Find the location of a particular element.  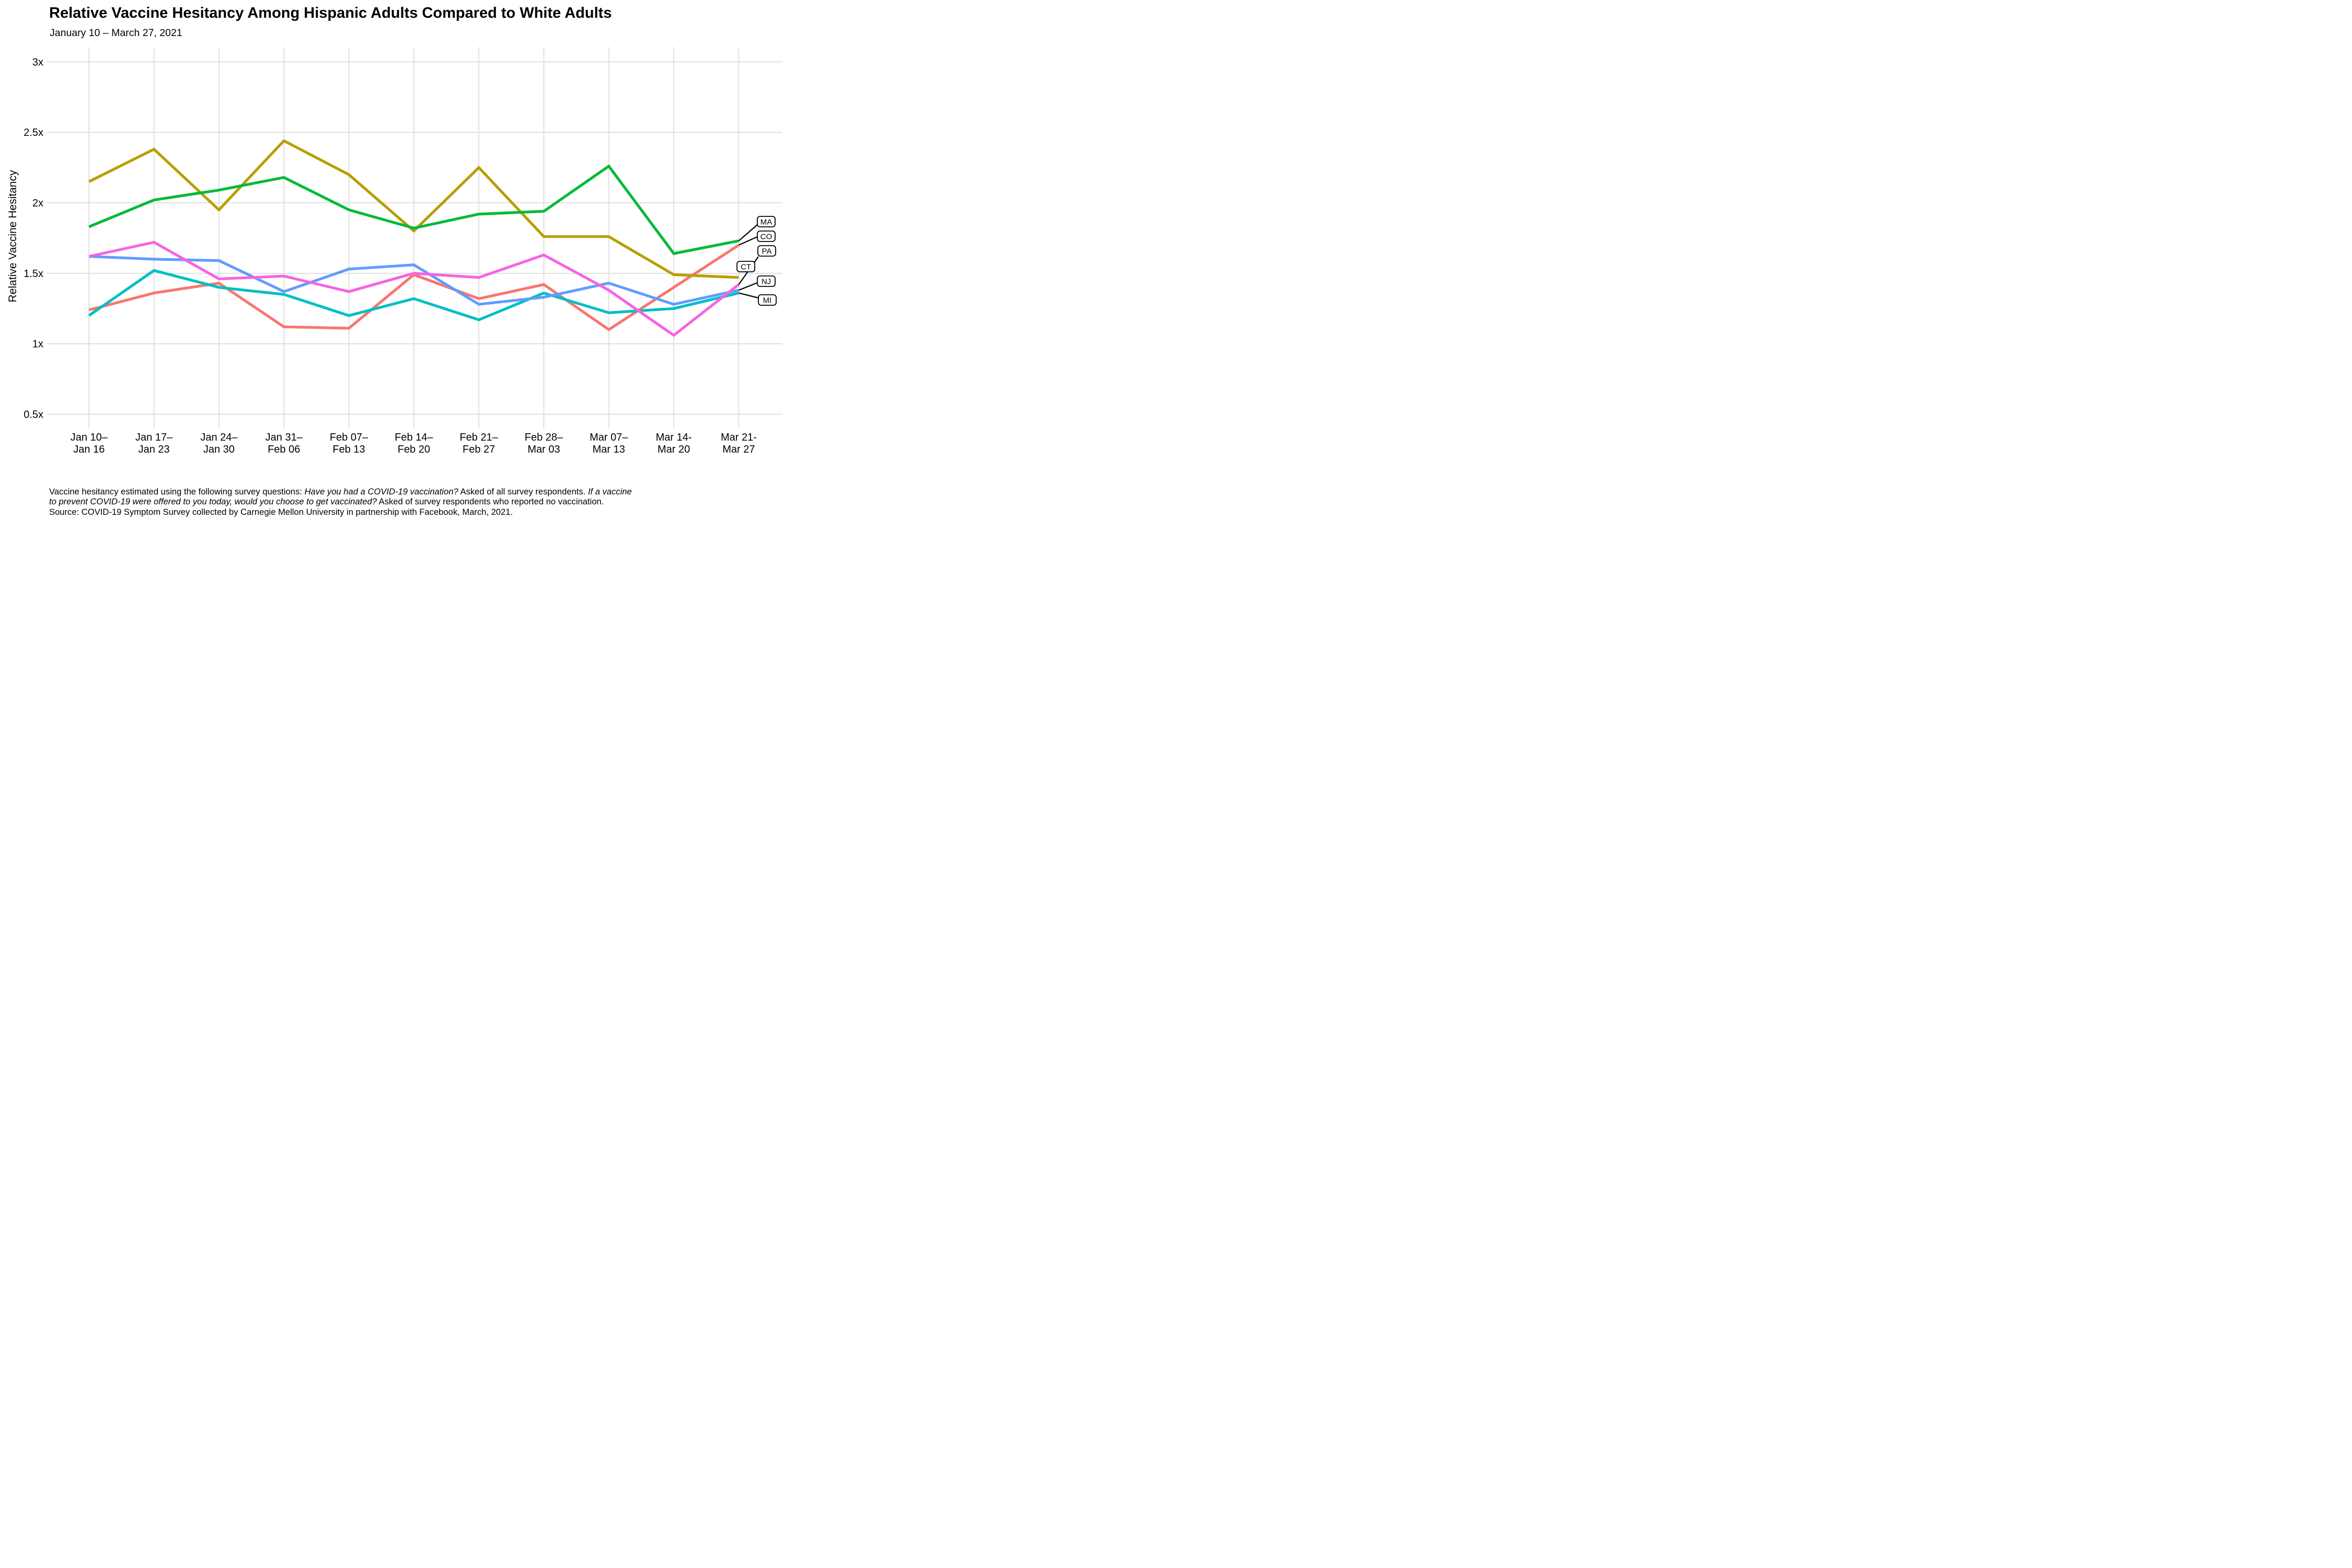

x-tick-label-9: Mar 07– Mar 13 is located at coordinates (609, 443).